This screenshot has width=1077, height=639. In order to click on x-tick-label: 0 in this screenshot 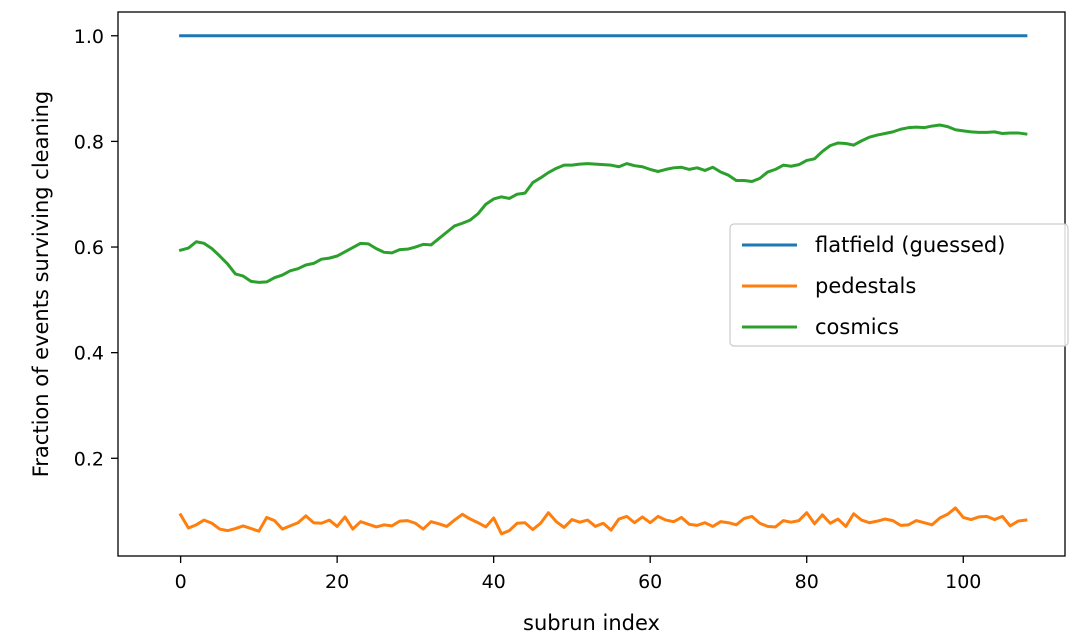, I will do `click(181, 582)`.